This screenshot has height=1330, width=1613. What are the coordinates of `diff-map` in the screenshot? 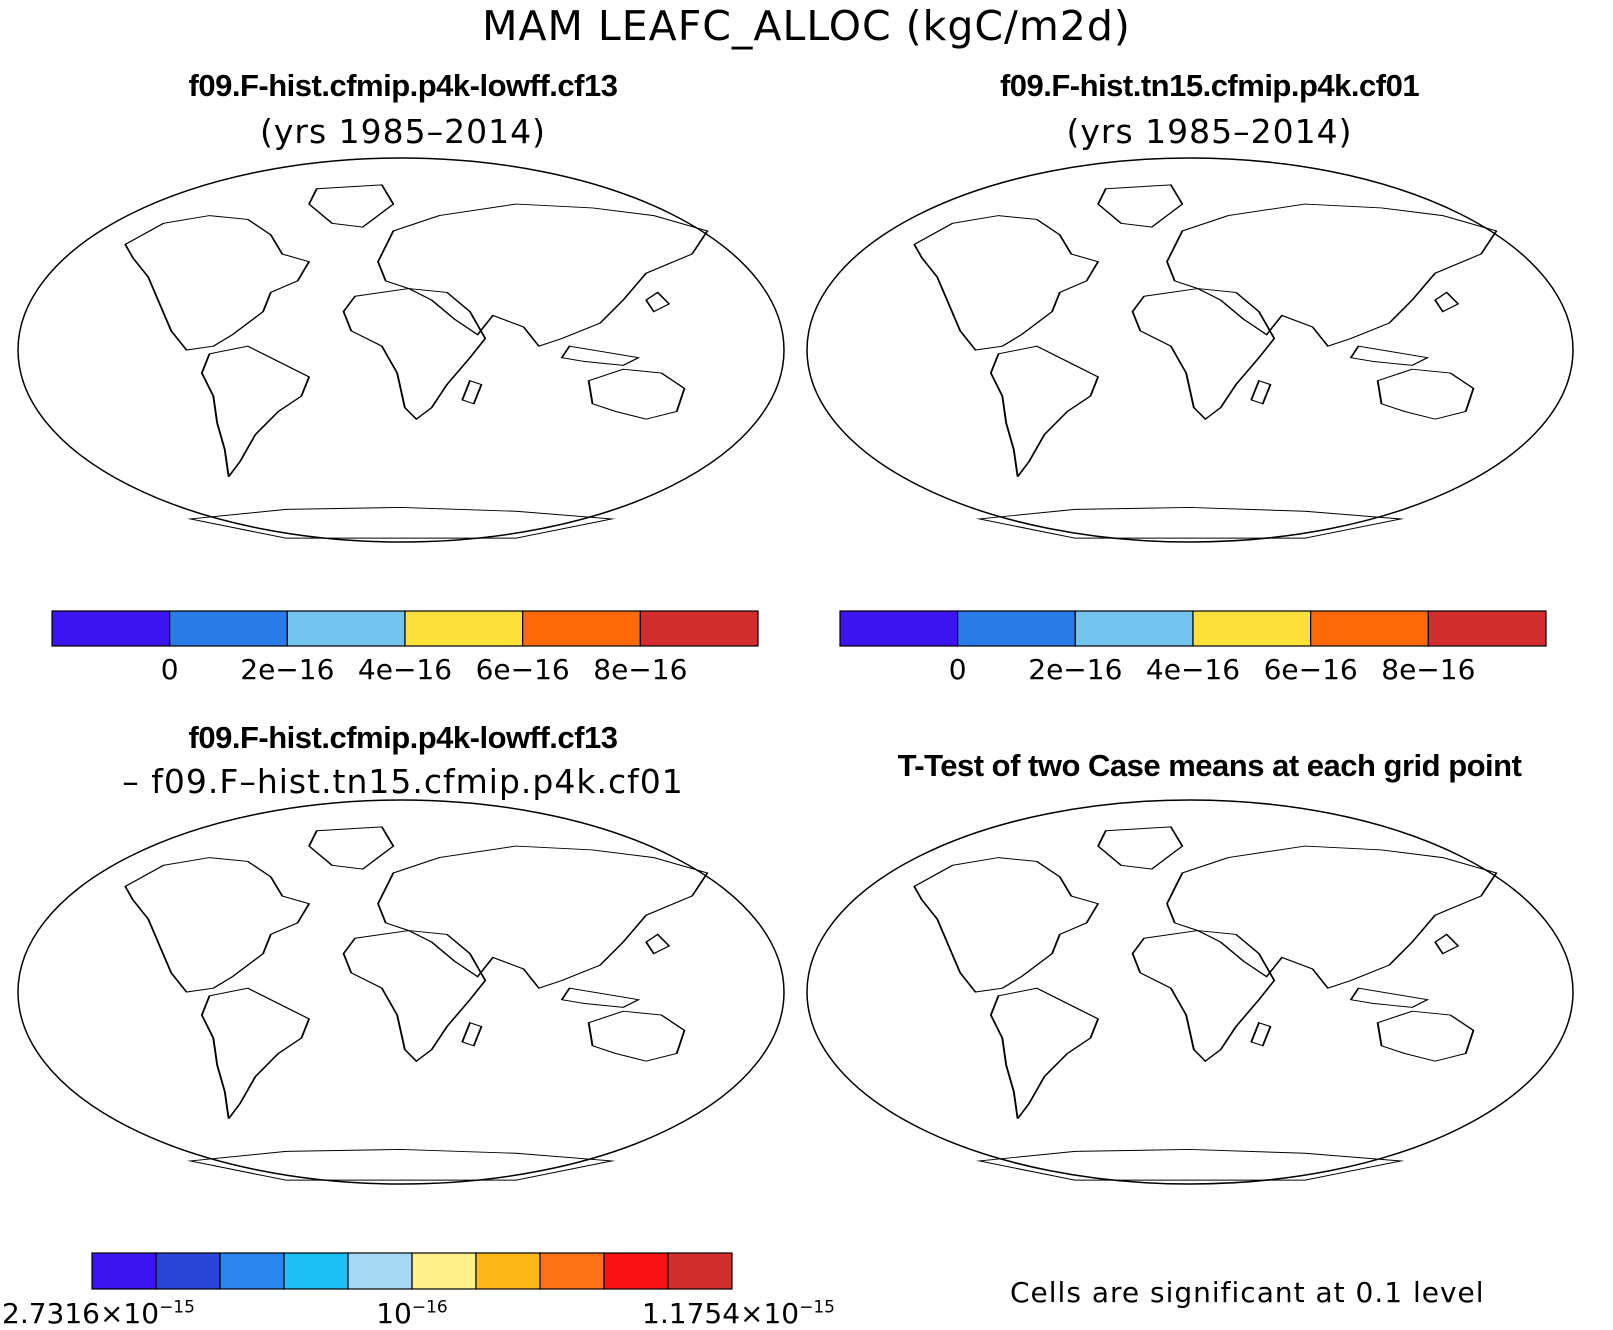 It's located at (401, 992).